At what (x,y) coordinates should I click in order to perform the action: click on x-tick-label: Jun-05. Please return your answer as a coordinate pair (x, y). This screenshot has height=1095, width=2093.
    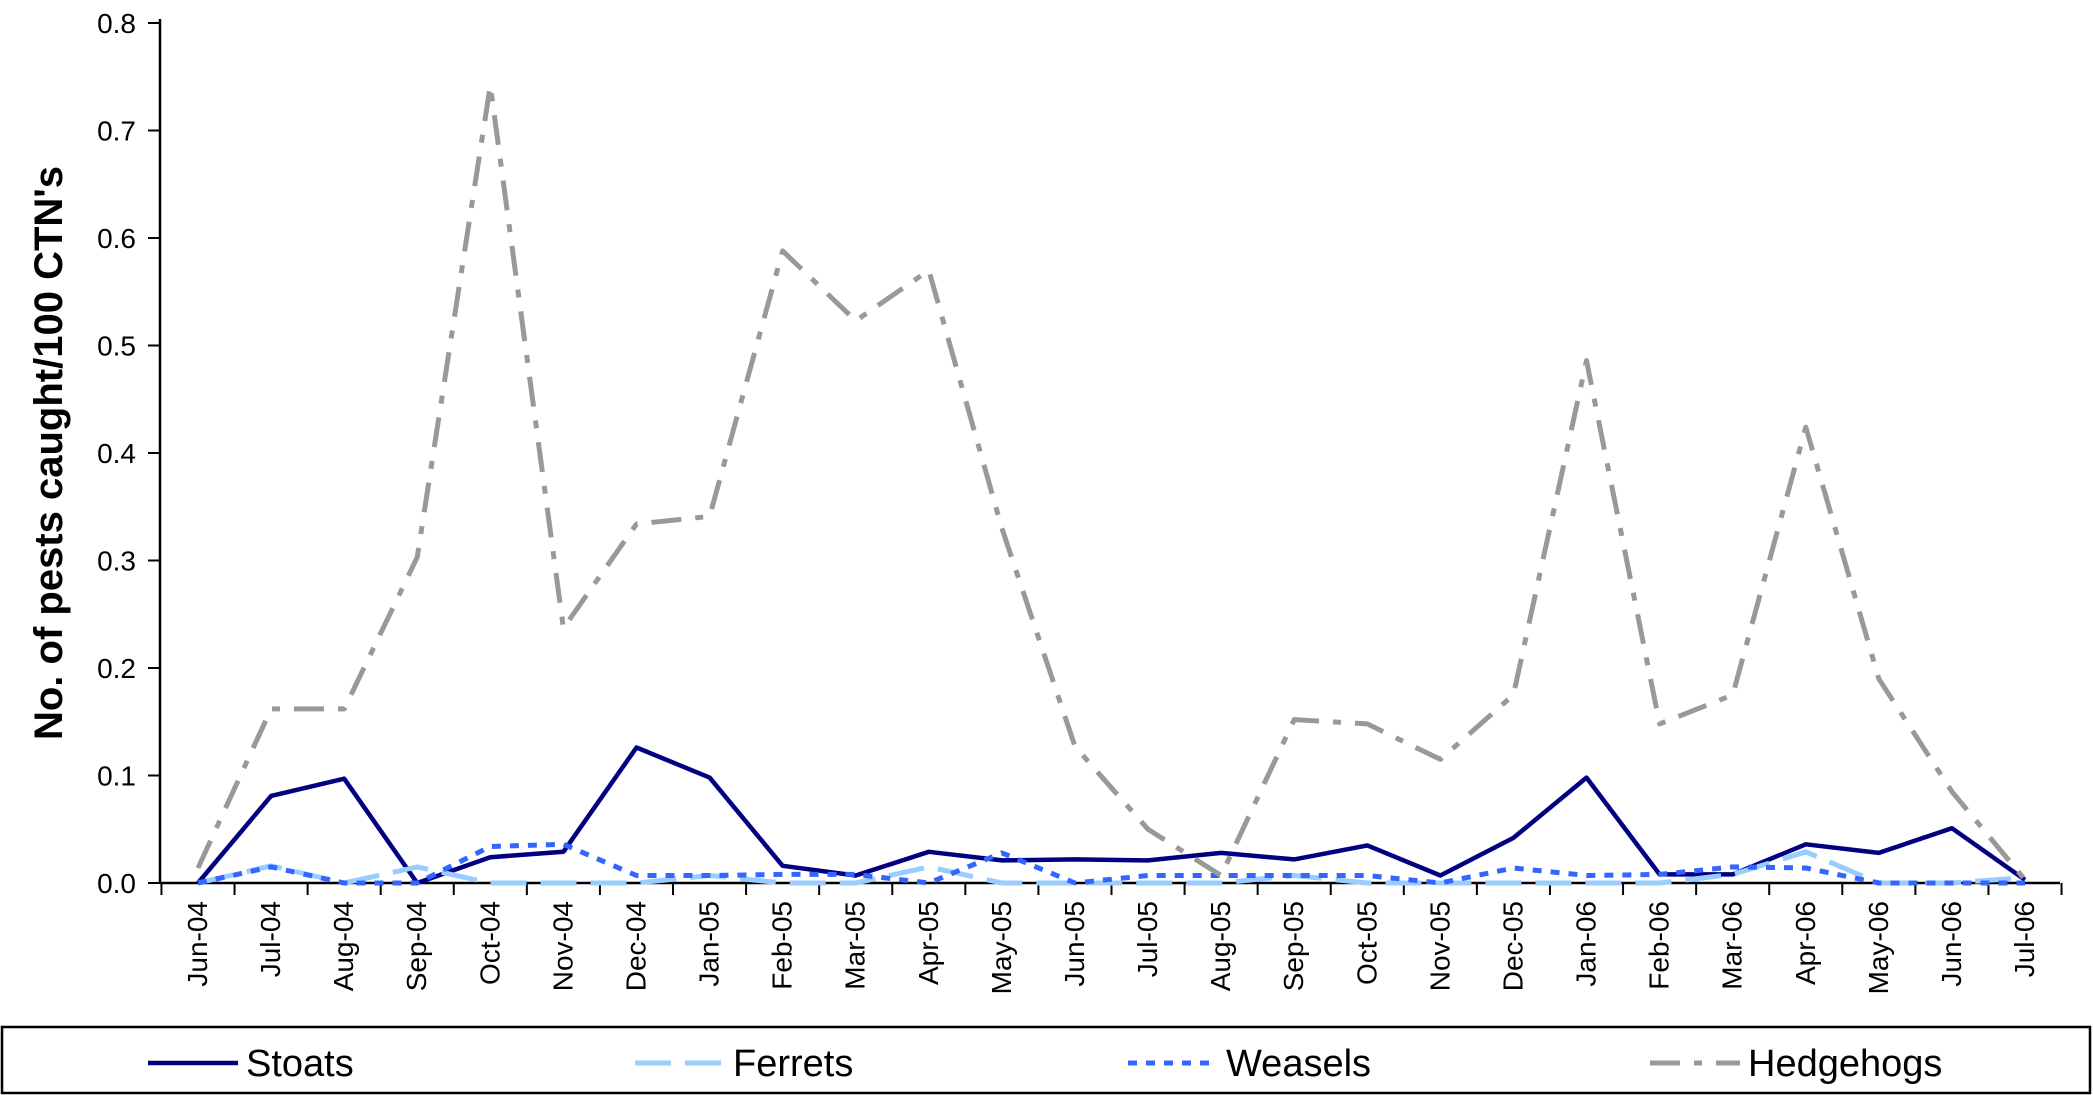
    Looking at the image, I should click on (1074, 944).